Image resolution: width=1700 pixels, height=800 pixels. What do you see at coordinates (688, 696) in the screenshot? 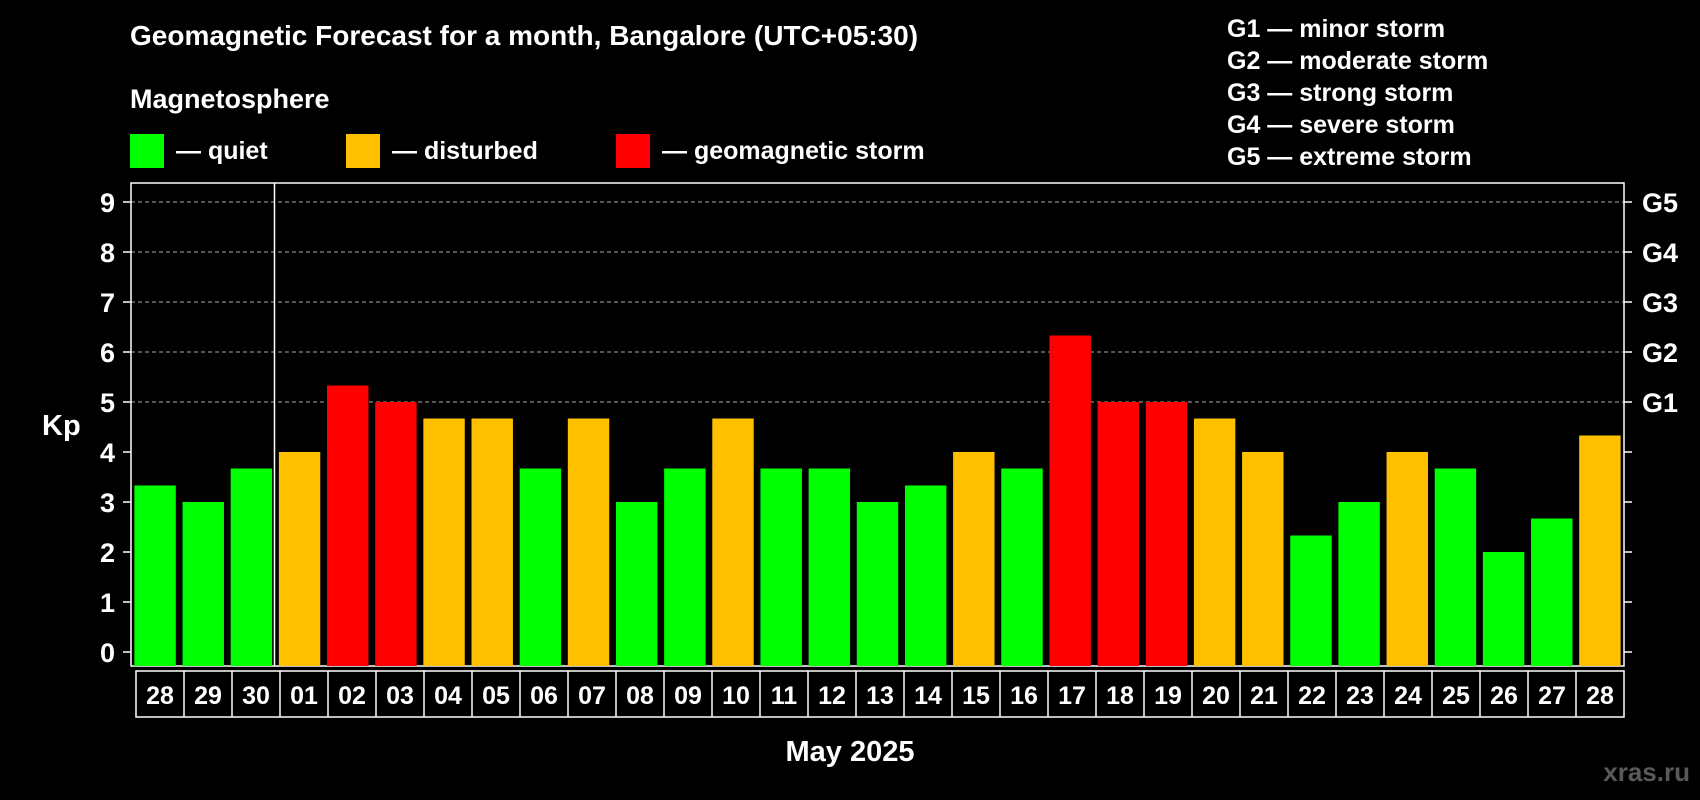
I see `day-label-11: 09` at bounding box center [688, 696].